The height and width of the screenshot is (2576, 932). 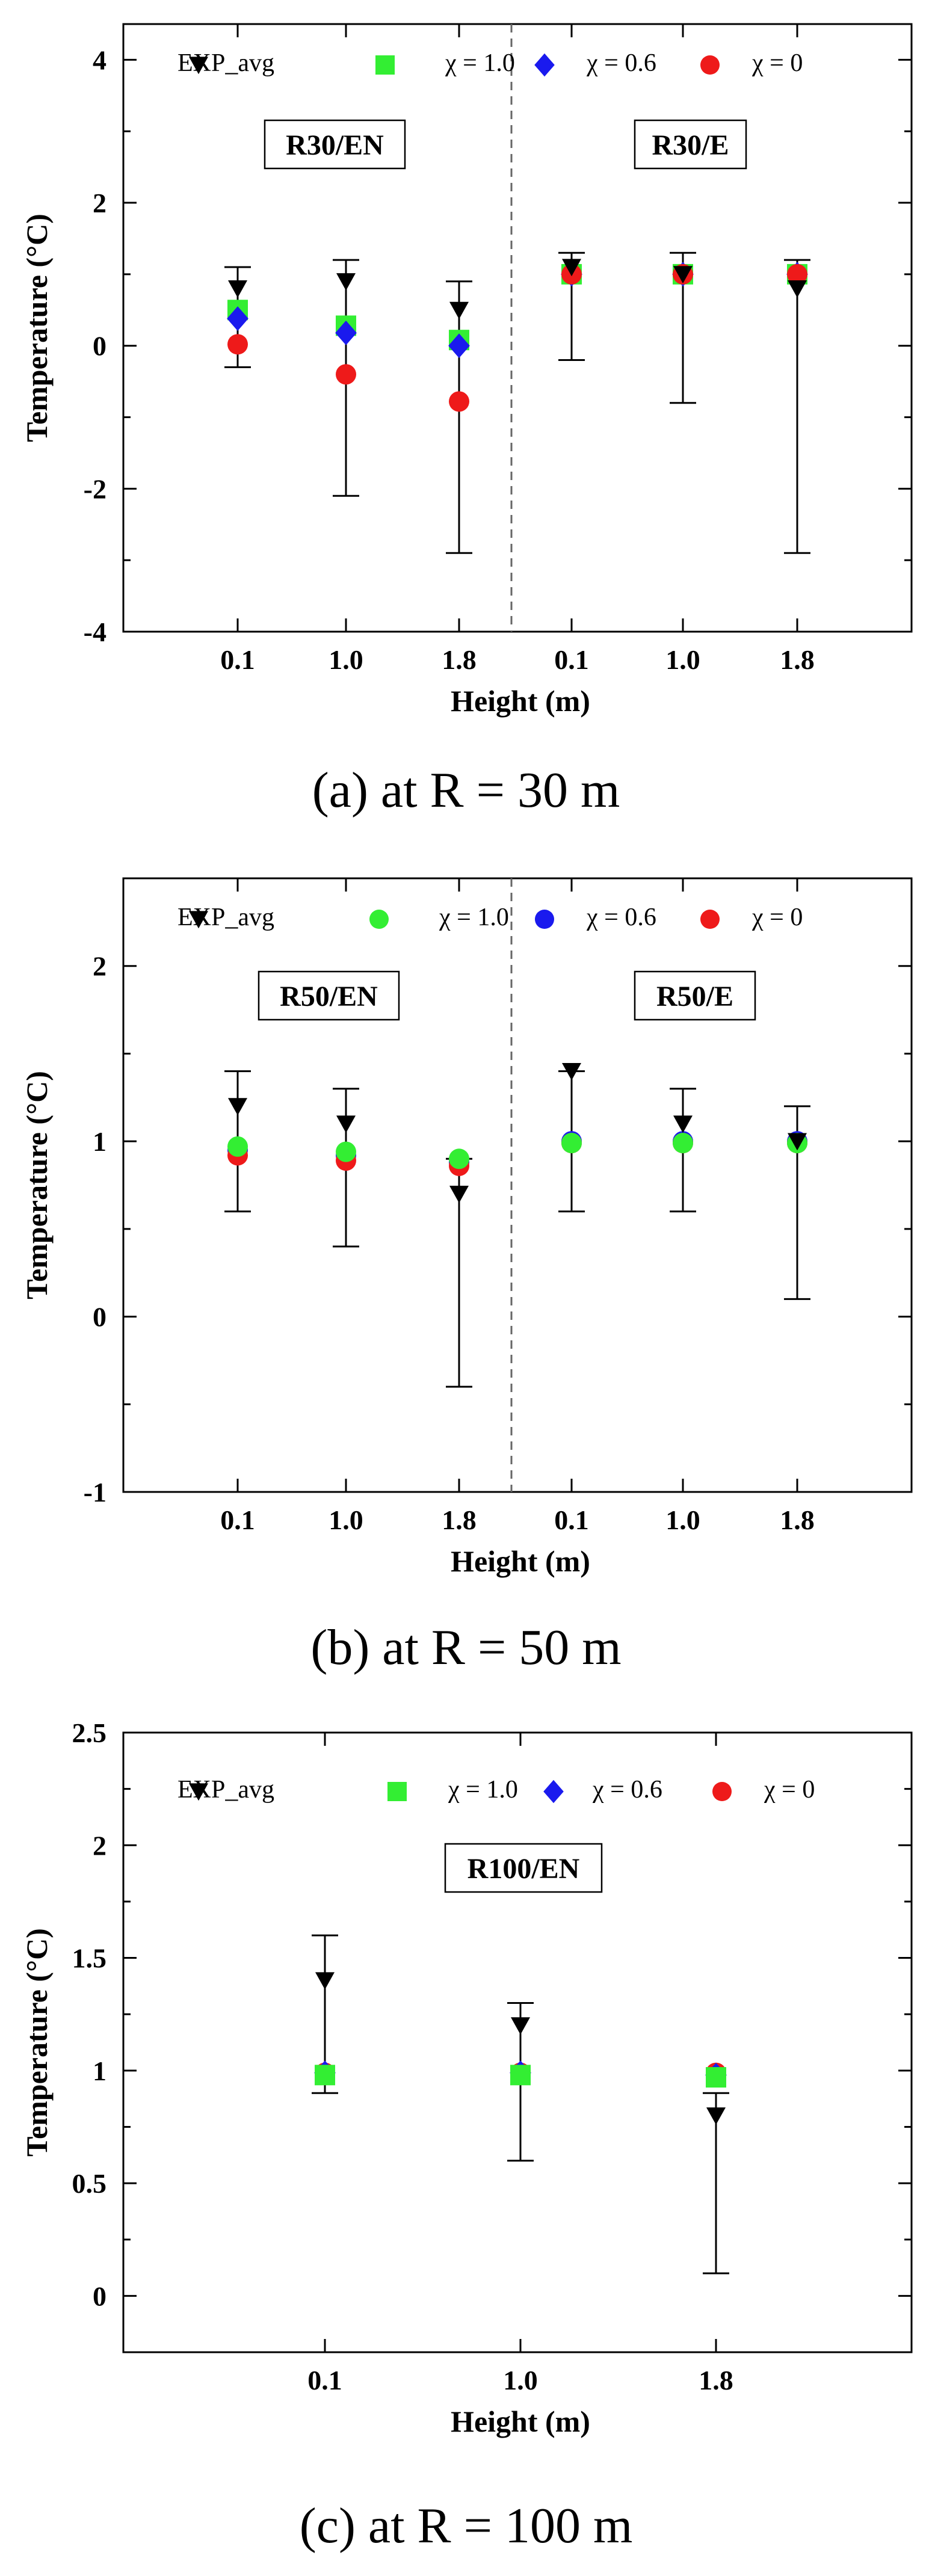 What do you see at coordinates (95, 1492) in the screenshot?
I see `y-tick-label: -1` at bounding box center [95, 1492].